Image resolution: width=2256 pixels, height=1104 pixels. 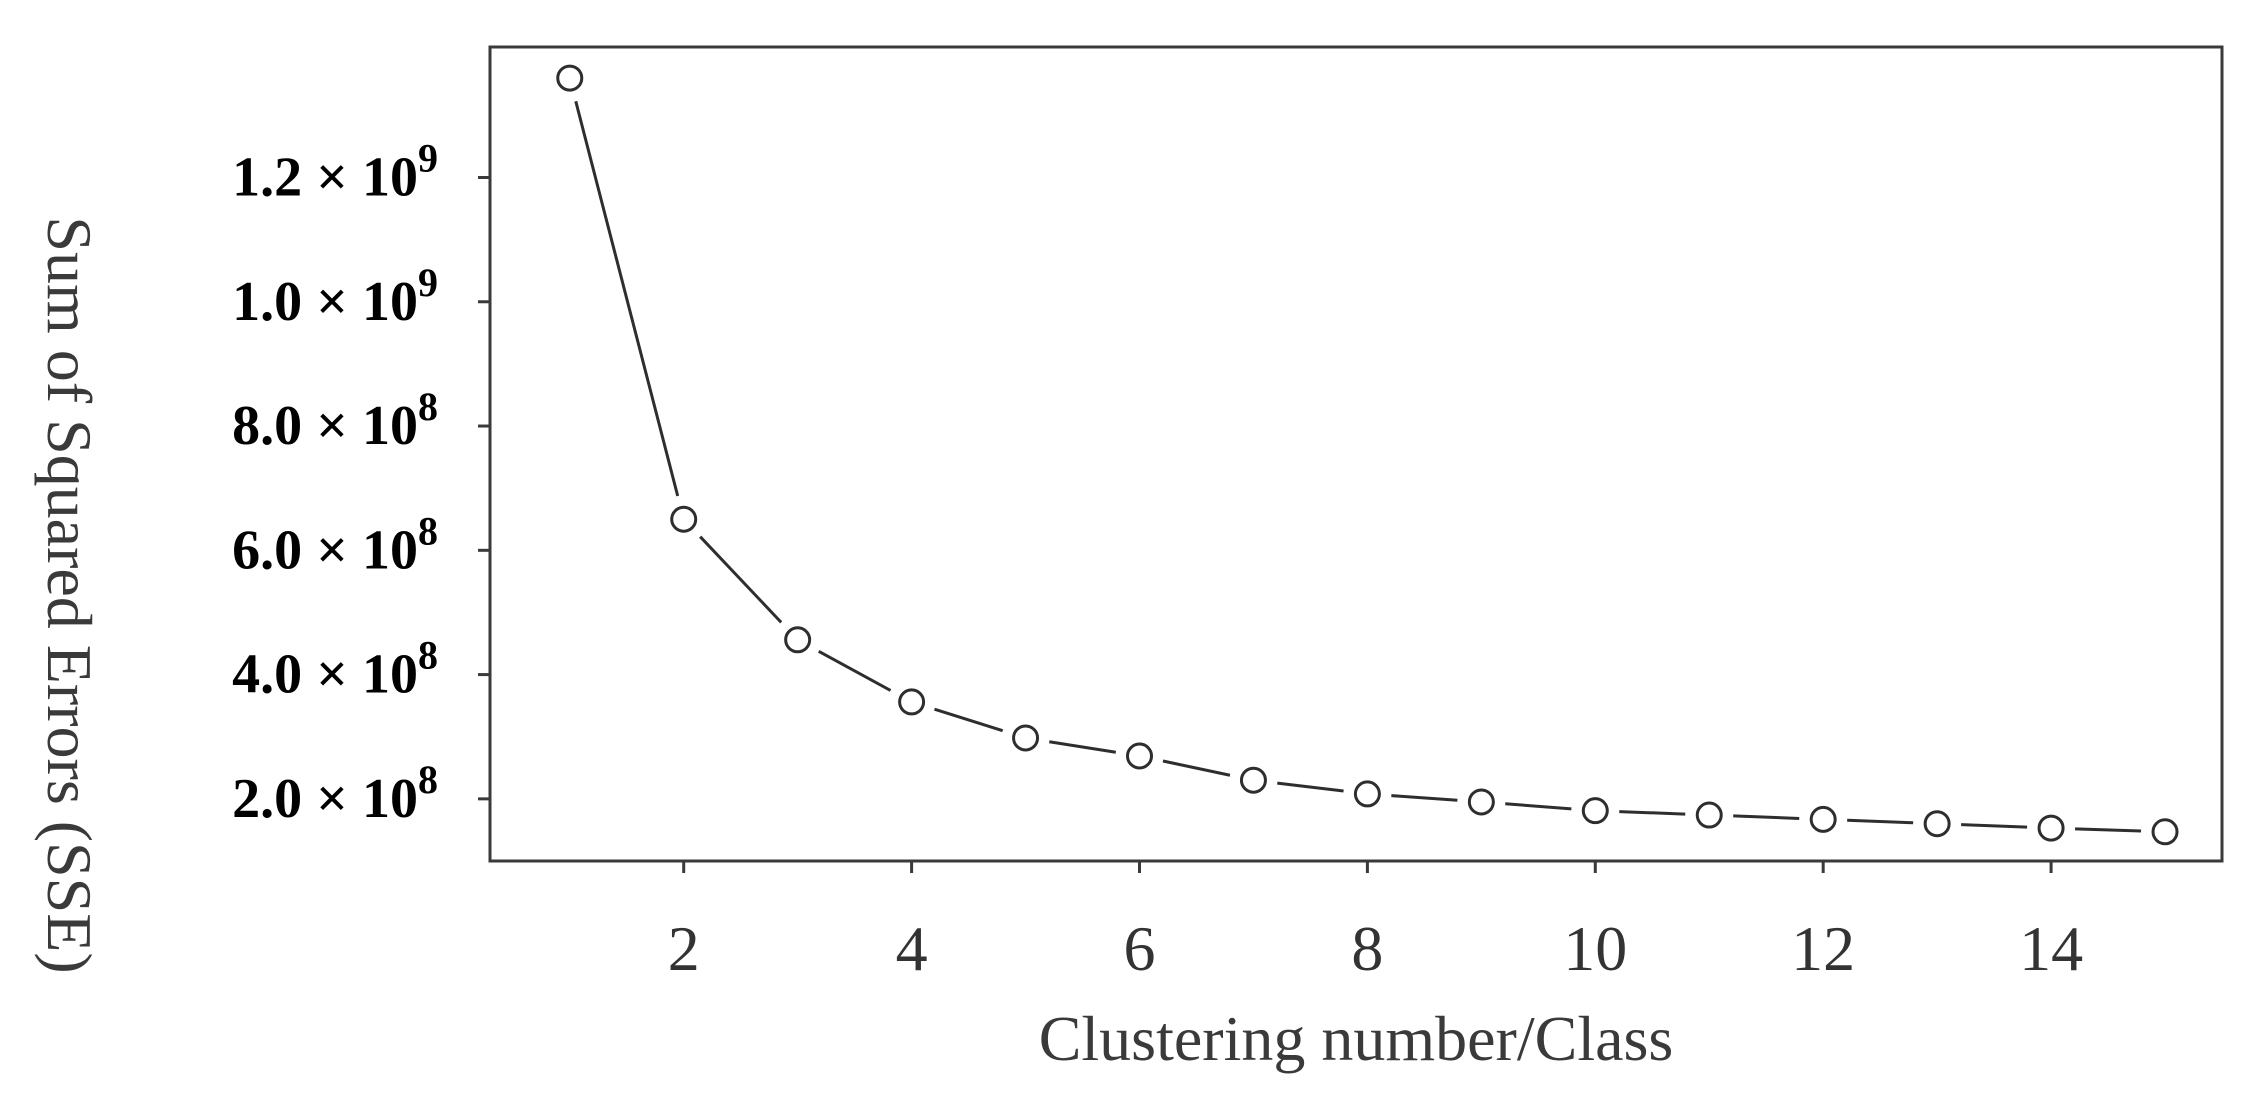 What do you see at coordinates (1356, 1038) in the screenshot?
I see `x-axis-title: Clustering number/Class` at bounding box center [1356, 1038].